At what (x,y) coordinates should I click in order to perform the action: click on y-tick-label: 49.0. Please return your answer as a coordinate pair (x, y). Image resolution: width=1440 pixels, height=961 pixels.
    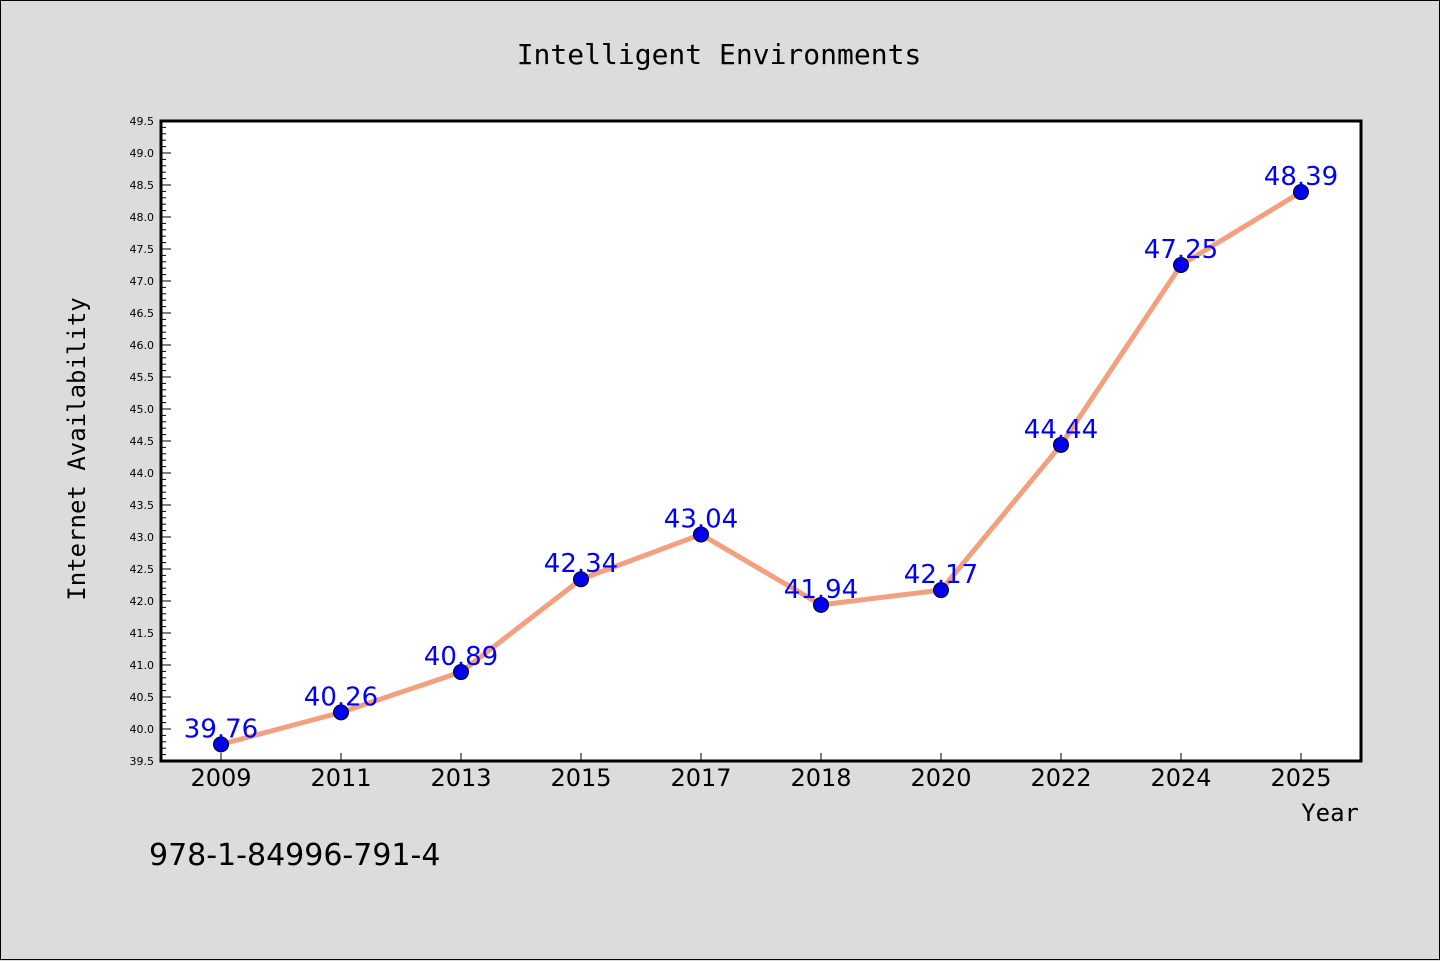
    Looking at the image, I should click on (142, 153).